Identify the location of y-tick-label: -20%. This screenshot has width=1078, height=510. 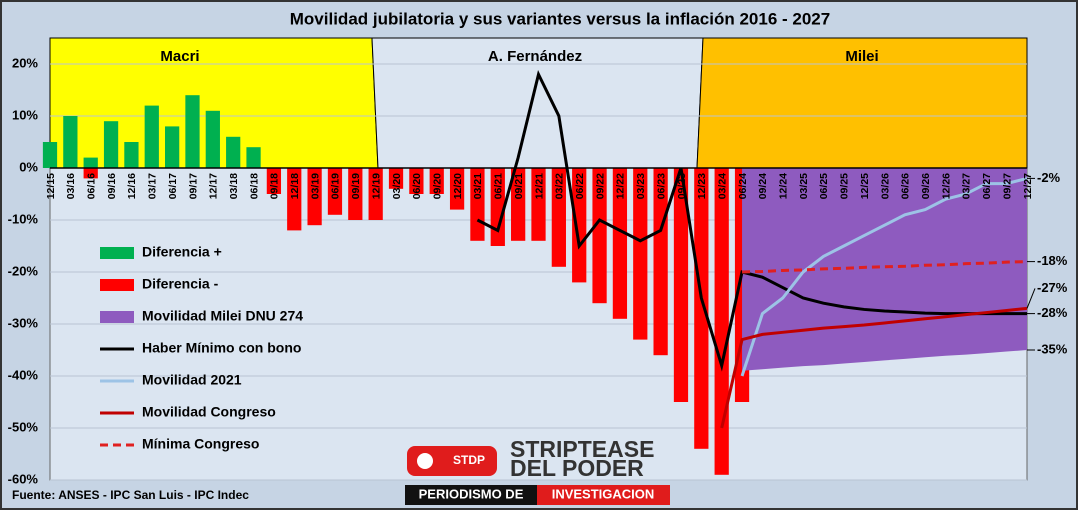
(23, 270).